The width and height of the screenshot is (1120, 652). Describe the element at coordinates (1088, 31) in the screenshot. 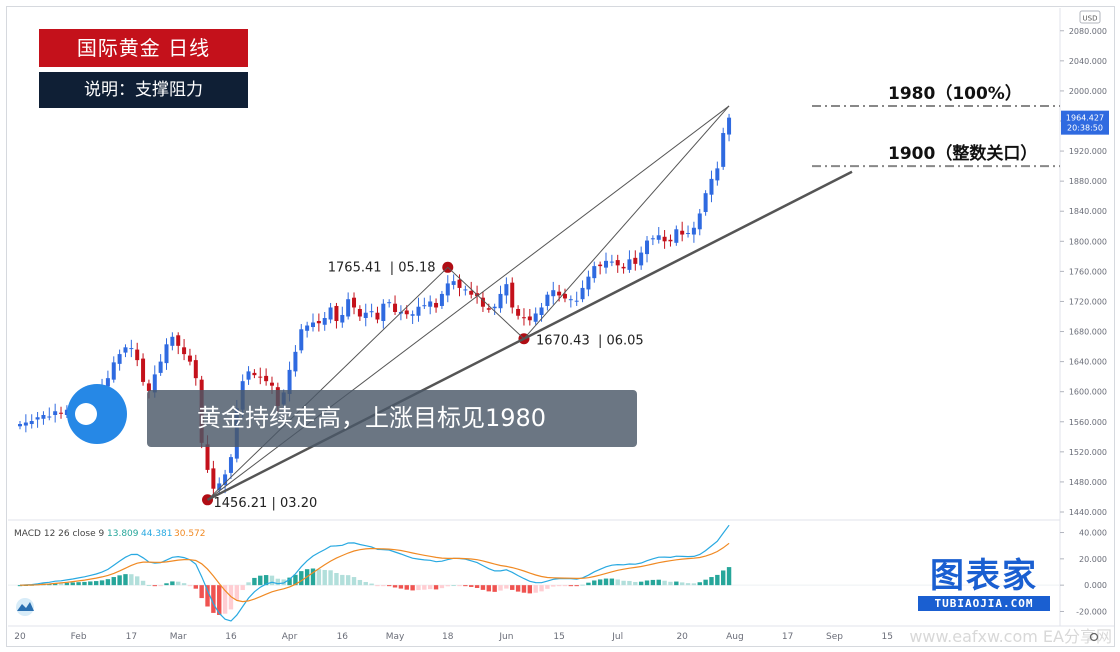

I see `price-tick-label: 2080.000` at that location.